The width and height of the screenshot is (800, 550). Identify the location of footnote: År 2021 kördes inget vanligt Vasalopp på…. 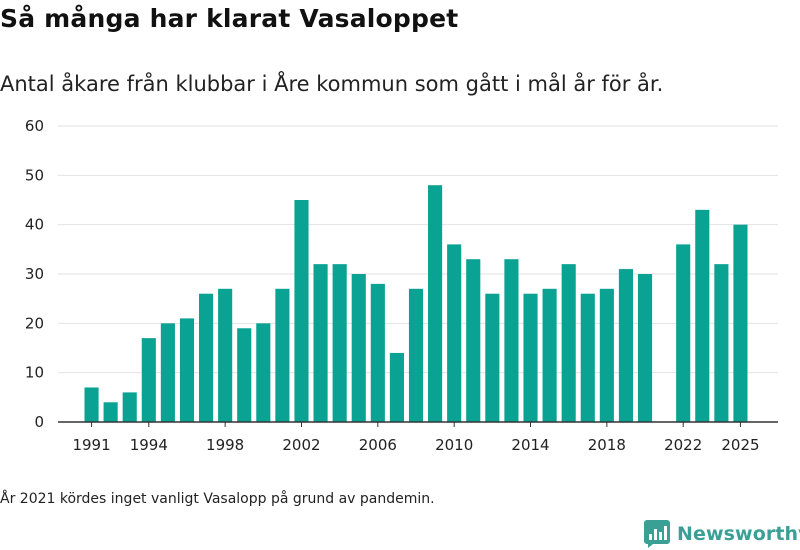
(217, 499).